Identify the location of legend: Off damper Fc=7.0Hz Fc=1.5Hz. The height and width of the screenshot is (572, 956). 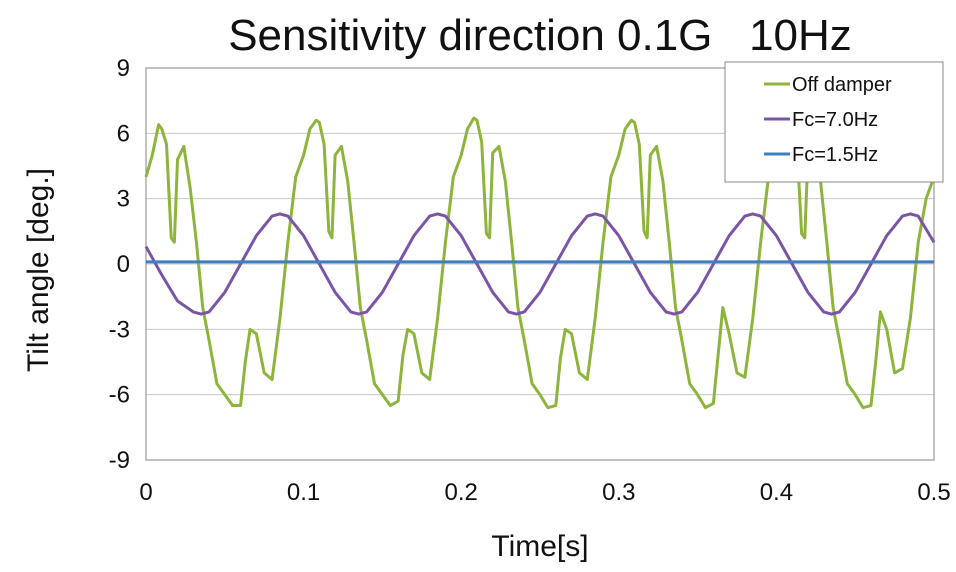
(834, 122).